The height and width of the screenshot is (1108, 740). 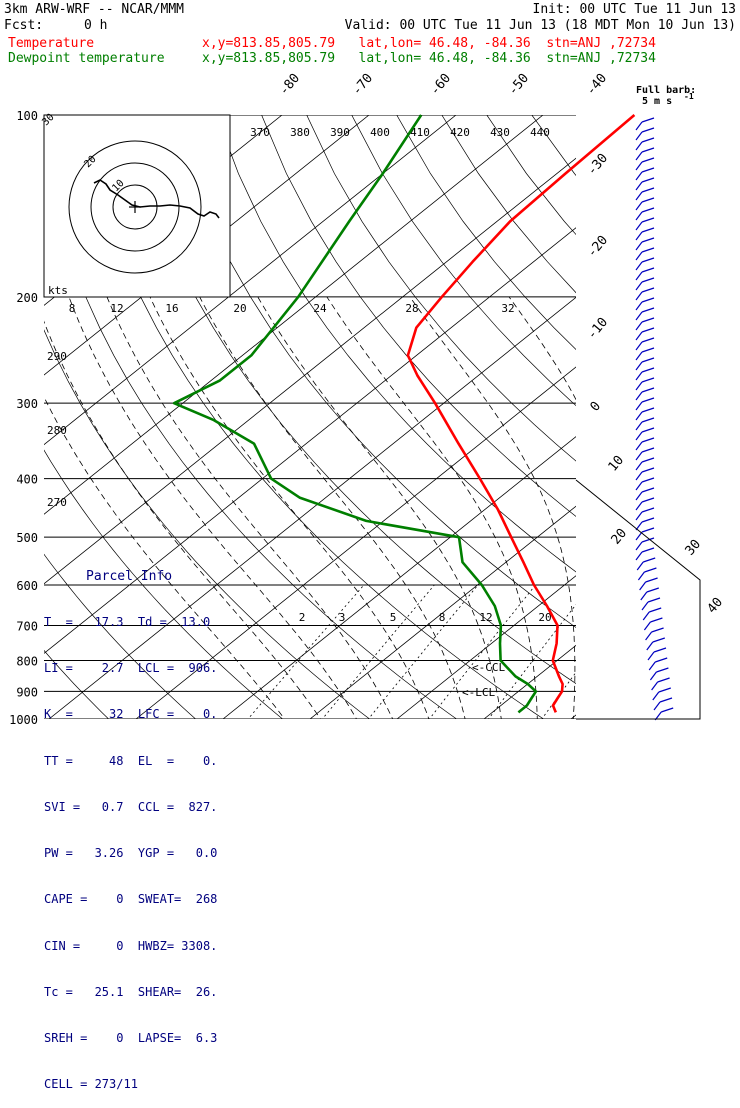 What do you see at coordinates (51, 43) in the screenshot?
I see `temperature-label: Temperature` at bounding box center [51, 43].